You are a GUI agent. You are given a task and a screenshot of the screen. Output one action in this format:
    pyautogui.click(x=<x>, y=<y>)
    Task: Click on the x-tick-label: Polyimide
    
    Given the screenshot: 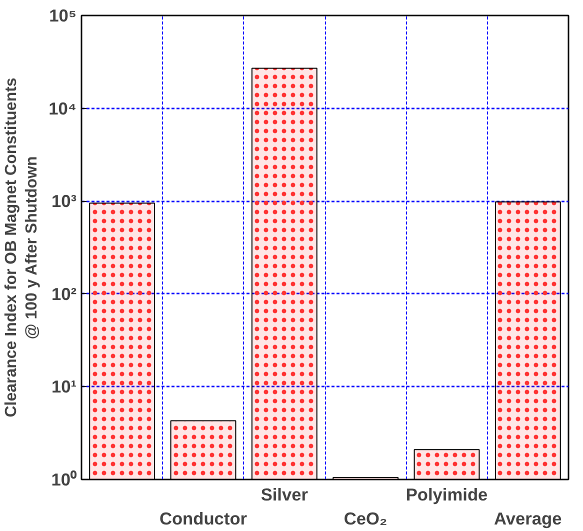 What is the action you would take?
    pyautogui.click(x=447, y=494)
    